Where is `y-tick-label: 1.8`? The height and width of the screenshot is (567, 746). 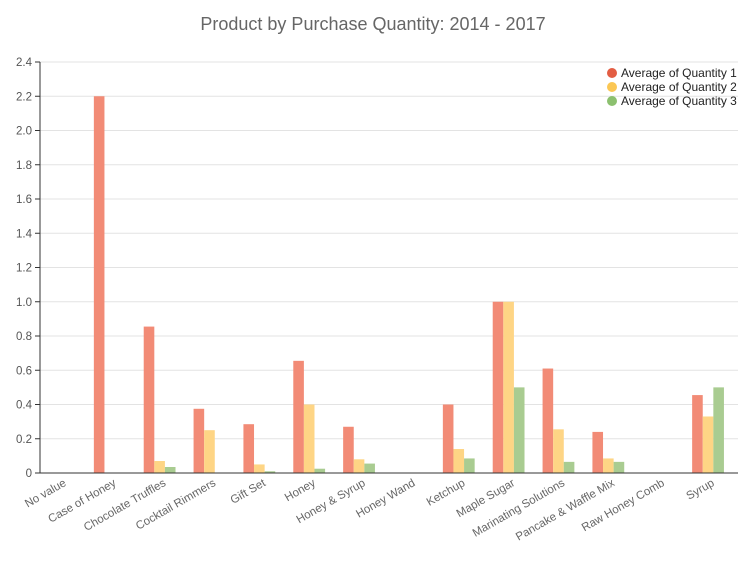
y-tick-label: 1.8 is located at coordinates (24, 166).